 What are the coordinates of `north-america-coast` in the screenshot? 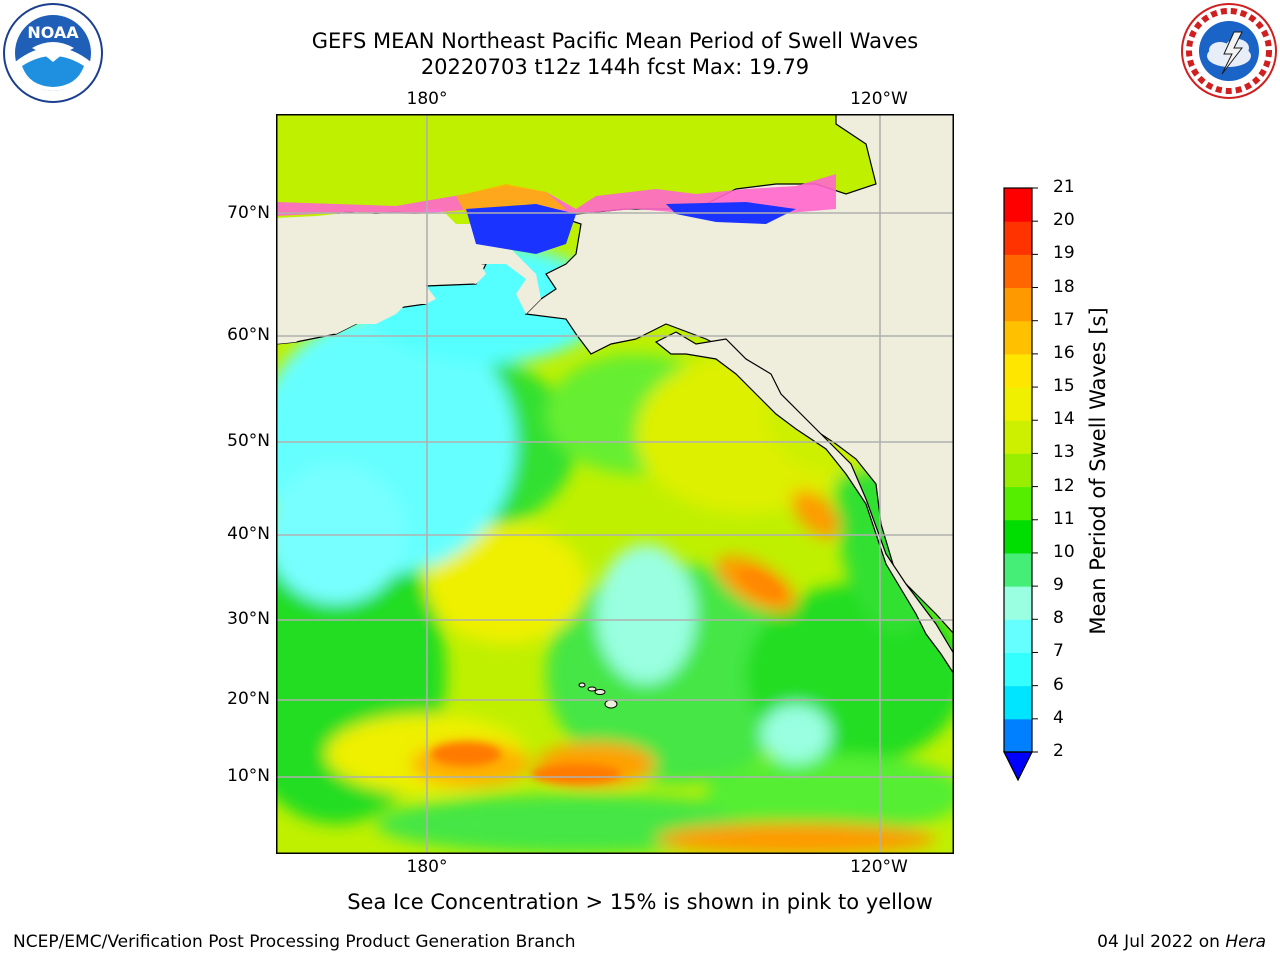 It's located at (804, 592).